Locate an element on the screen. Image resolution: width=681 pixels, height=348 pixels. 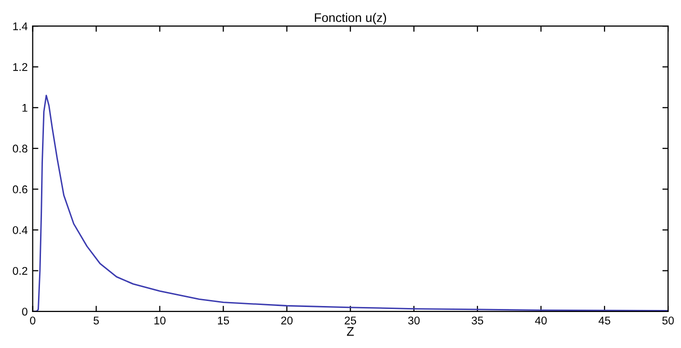
y-tick-label: 0.4 is located at coordinates (20, 230).